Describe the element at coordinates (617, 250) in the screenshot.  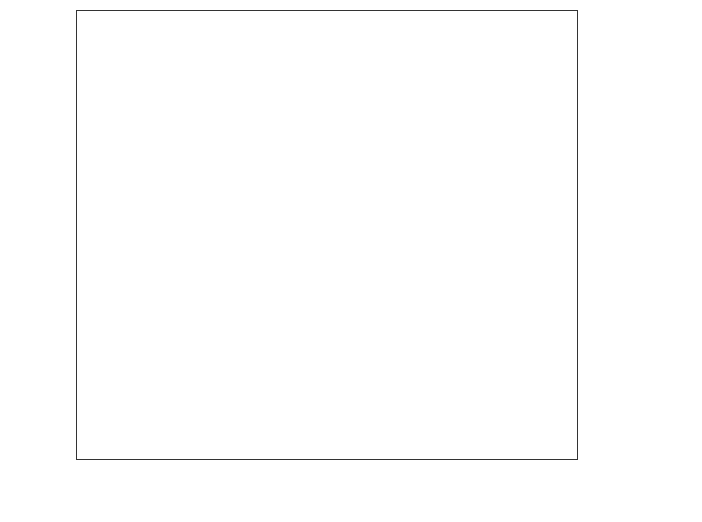
I see `legend-colorbar` at that location.